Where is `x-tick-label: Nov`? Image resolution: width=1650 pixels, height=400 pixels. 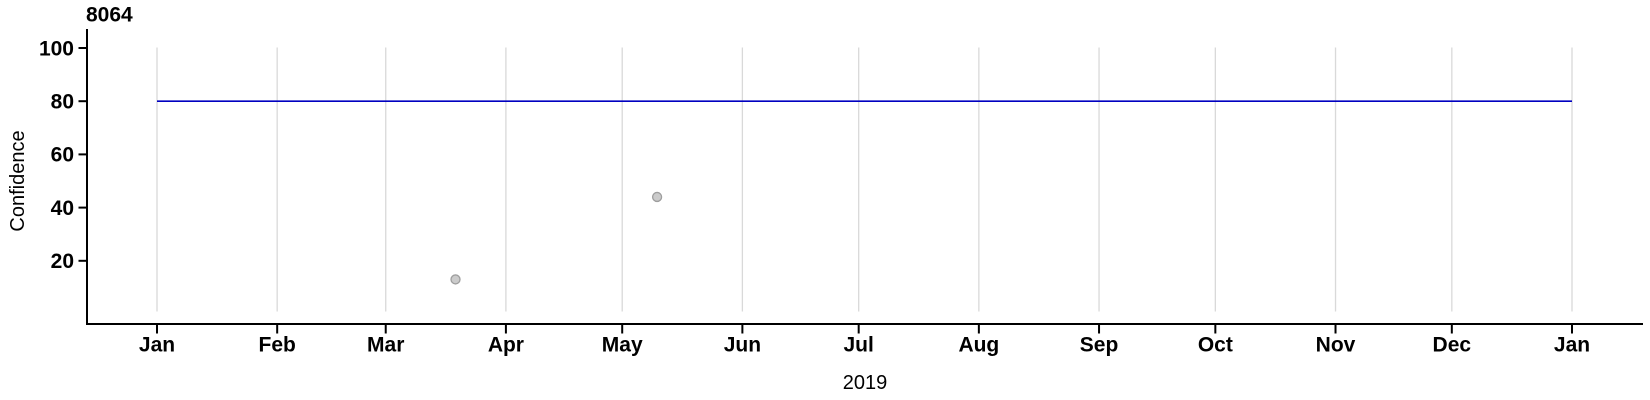 x-tick-label: Nov is located at coordinates (1336, 345).